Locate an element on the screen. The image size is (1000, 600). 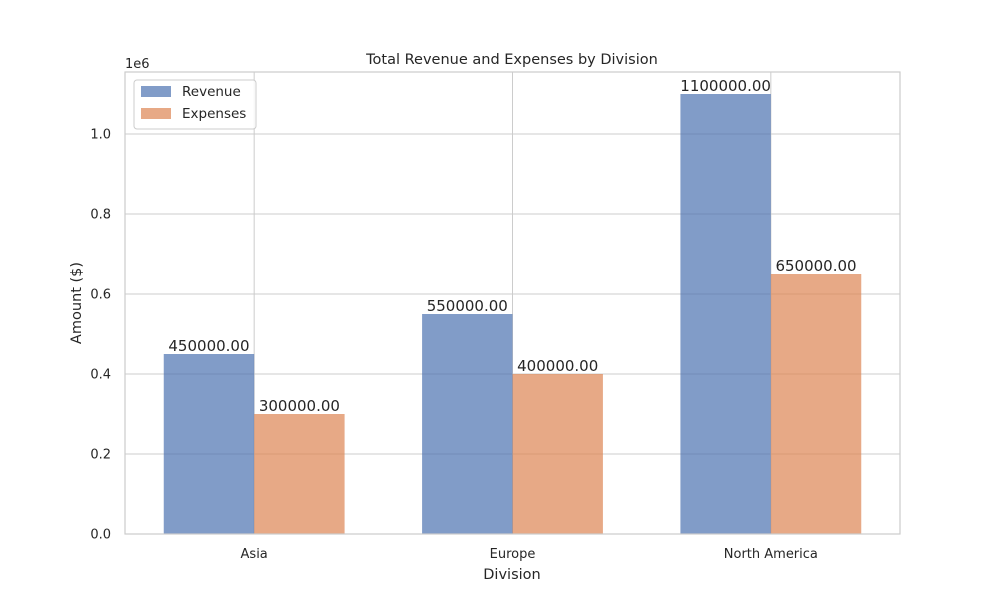
y-tick-label: 0.8 is located at coordinates (100, 215).